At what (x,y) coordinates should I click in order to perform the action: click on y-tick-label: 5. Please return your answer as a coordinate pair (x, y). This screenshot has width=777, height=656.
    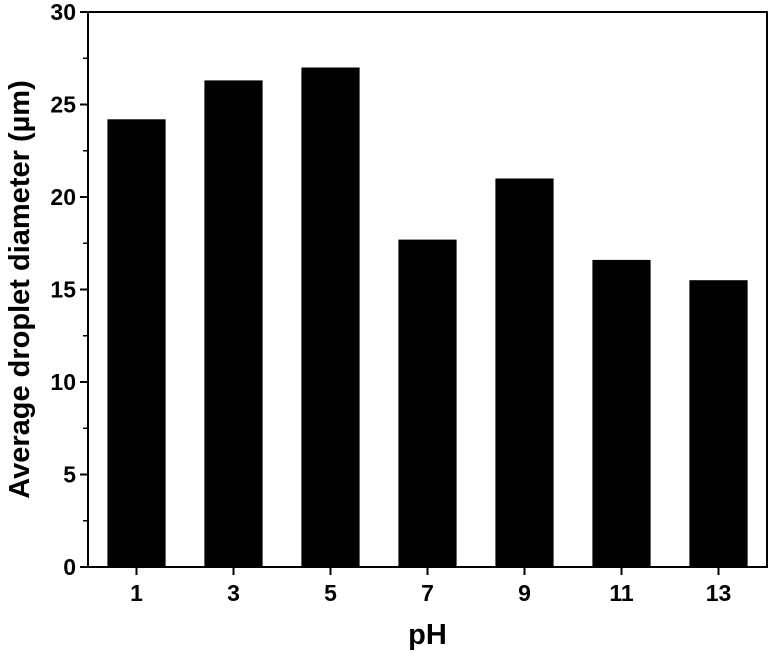
    Looking at the image, I should click on (69, 475).